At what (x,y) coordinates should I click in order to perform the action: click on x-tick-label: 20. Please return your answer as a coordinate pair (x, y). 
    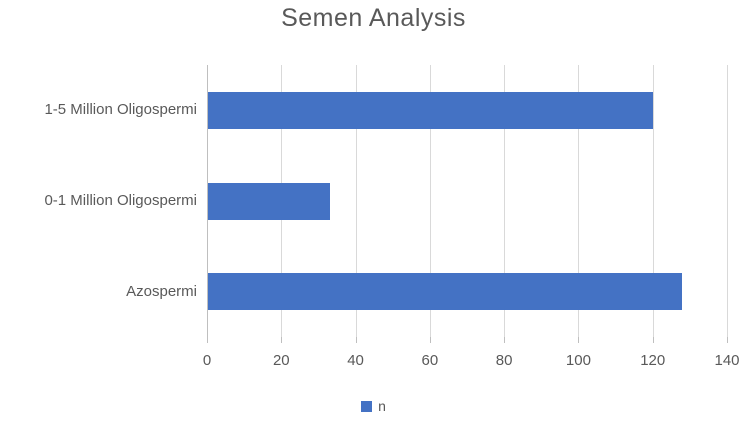
    Looking at the image, I should click on (281, 360).